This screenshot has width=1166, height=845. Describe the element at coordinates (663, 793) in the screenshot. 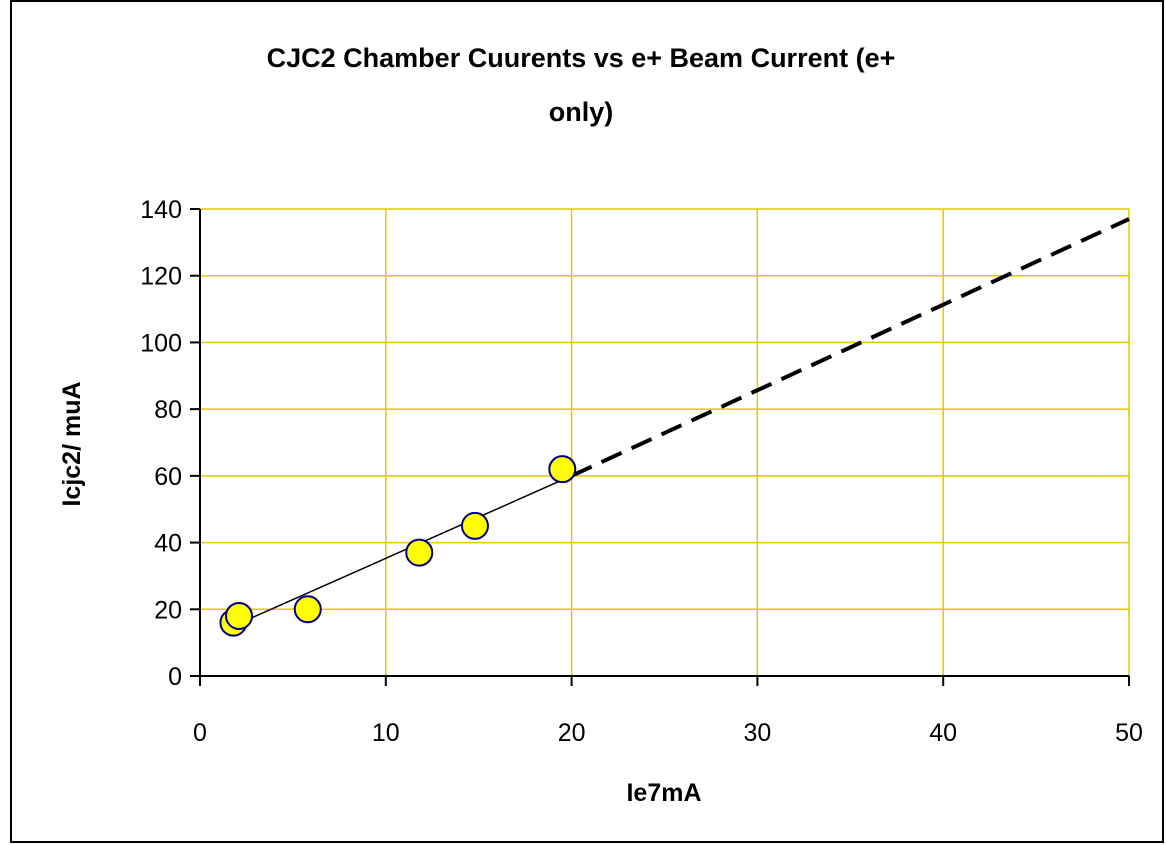

I see `x-axis-title: Ie7mA` at that location.